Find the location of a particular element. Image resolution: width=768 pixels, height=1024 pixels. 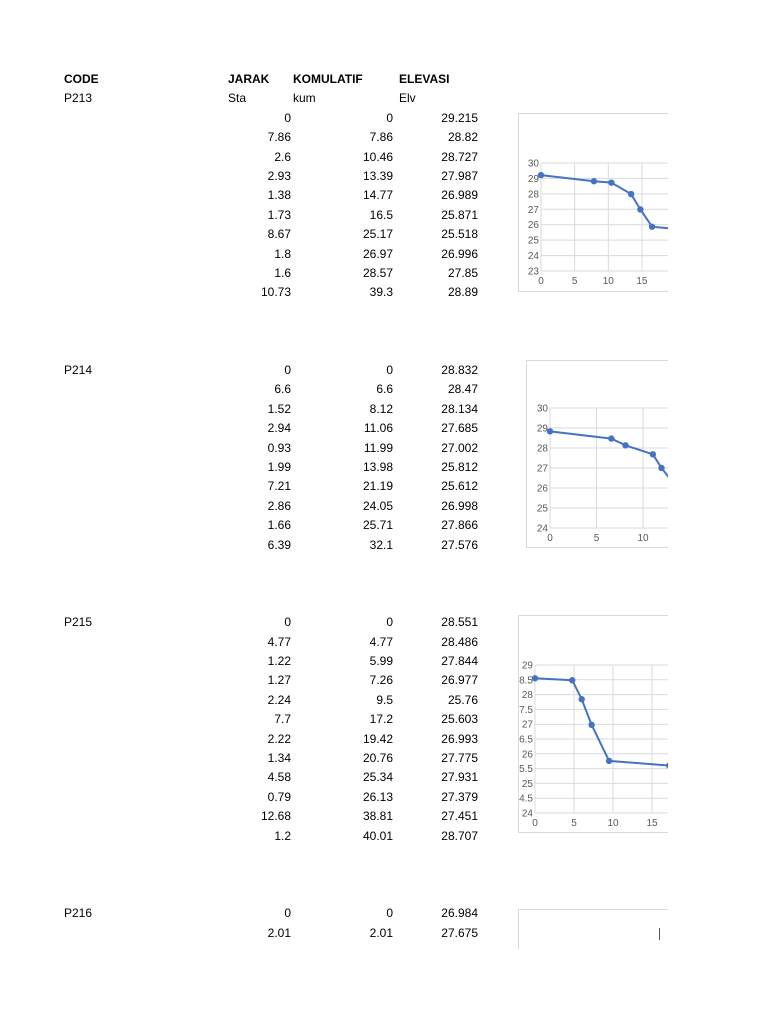

cell-elevasi: 25.518 is located at coordinates (459, 234).